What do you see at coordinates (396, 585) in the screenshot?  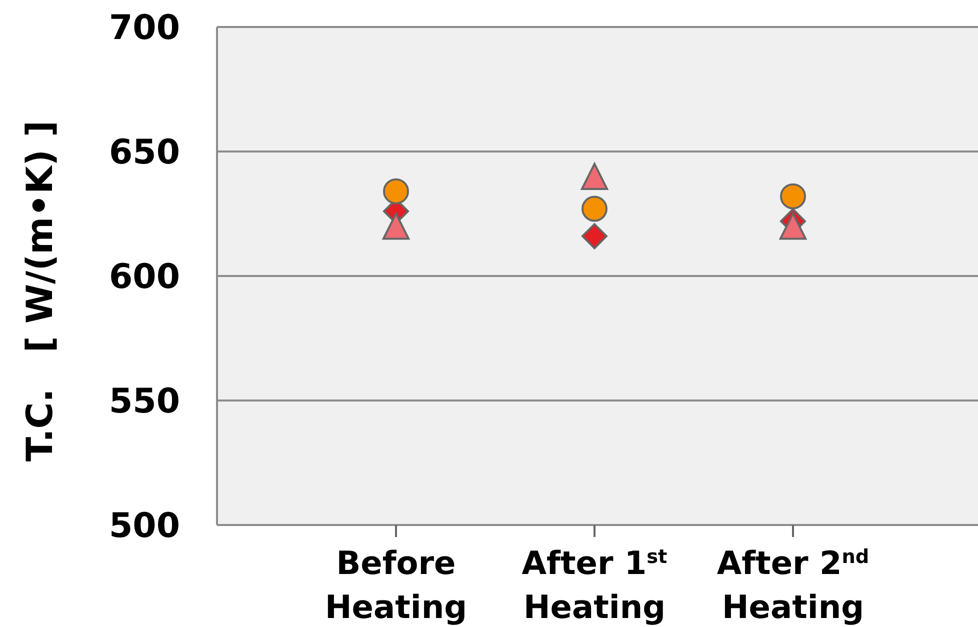 I see `x-tick-label: Before Heating` at bounding box center [396, 585].